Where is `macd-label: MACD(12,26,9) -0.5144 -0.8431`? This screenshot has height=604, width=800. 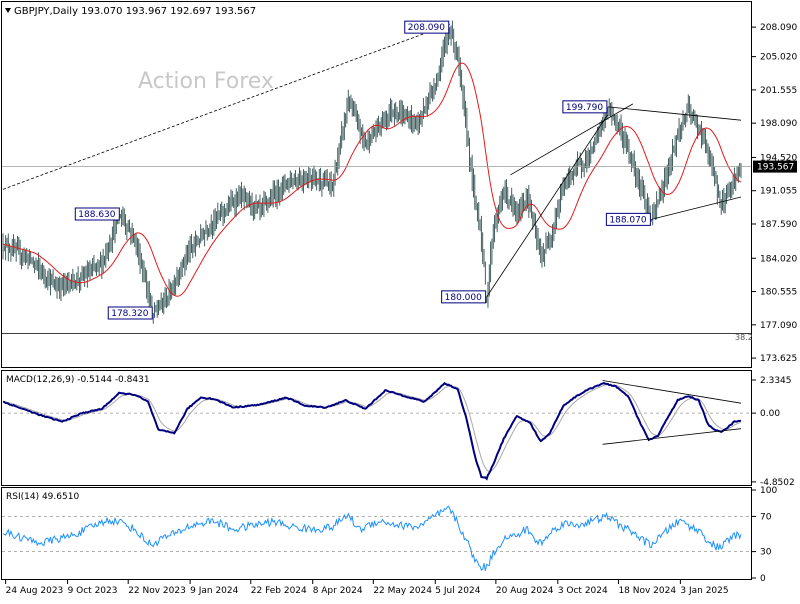 macd-label: MACD(12,26,9) -0.5144 -0.8431 is located at coordinates (78, 380).